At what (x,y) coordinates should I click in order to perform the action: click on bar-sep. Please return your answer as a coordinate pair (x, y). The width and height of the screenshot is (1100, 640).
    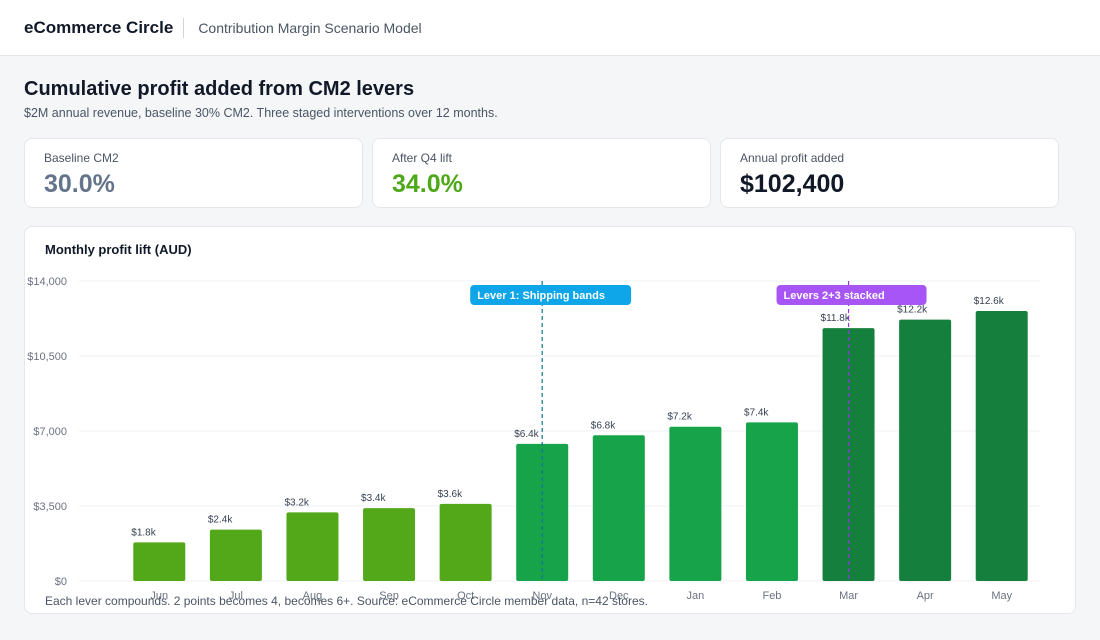
    Looking at the image, I should click on (389, 544).